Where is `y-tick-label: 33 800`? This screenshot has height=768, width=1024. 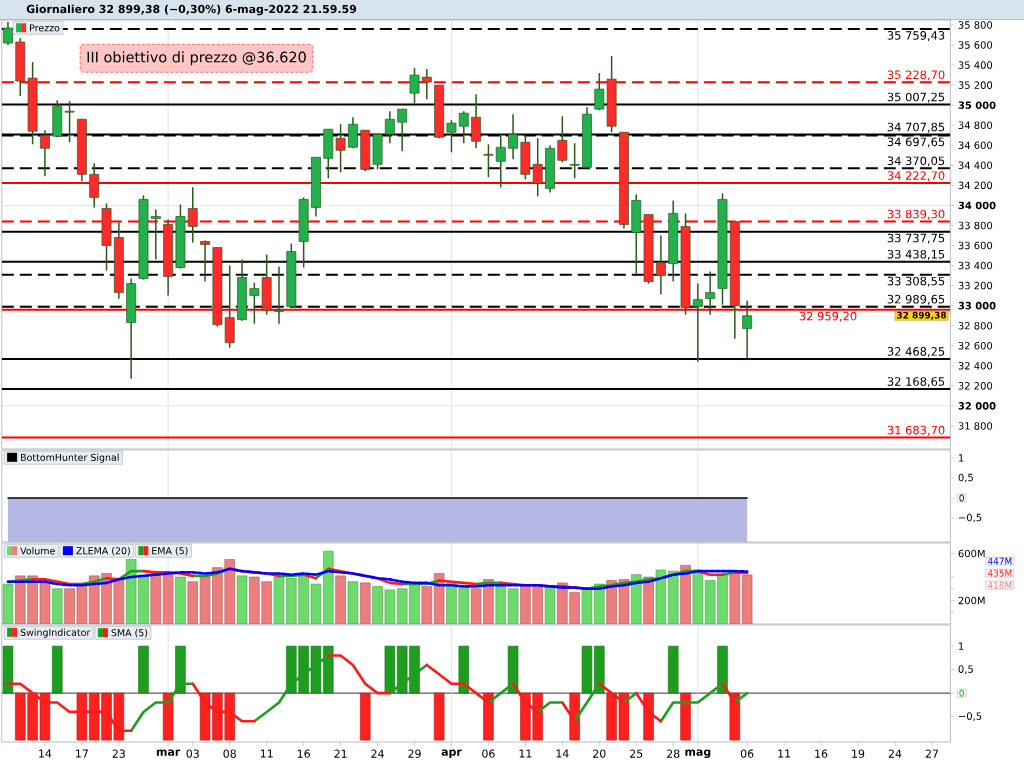 y-tick-label: 33 800 is located at coordinates (975, 225).